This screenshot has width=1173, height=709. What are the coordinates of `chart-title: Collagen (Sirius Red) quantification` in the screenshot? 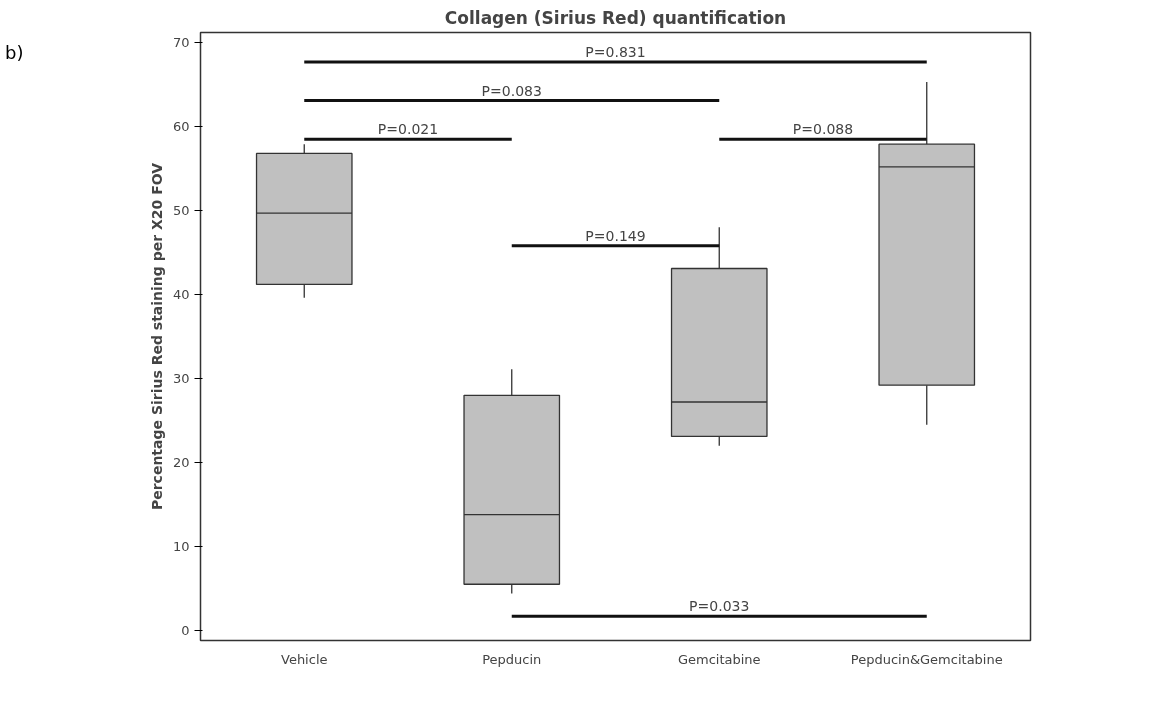 It's located at (615, 17).